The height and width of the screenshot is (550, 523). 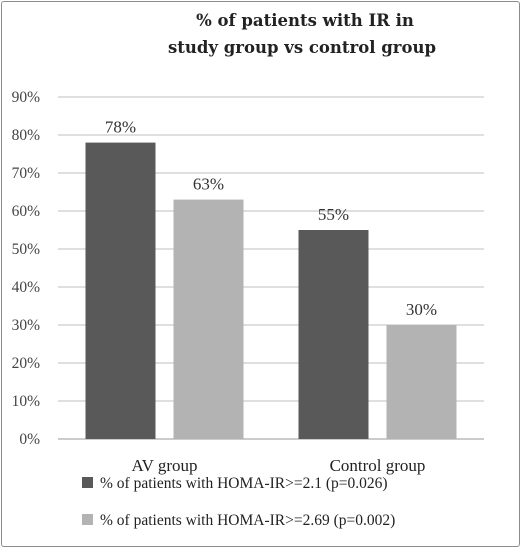 What do you see at coordinates (26, 401) in the screenshot?
I see `y-tick-label: 10%` at bounding box center [26, 401].